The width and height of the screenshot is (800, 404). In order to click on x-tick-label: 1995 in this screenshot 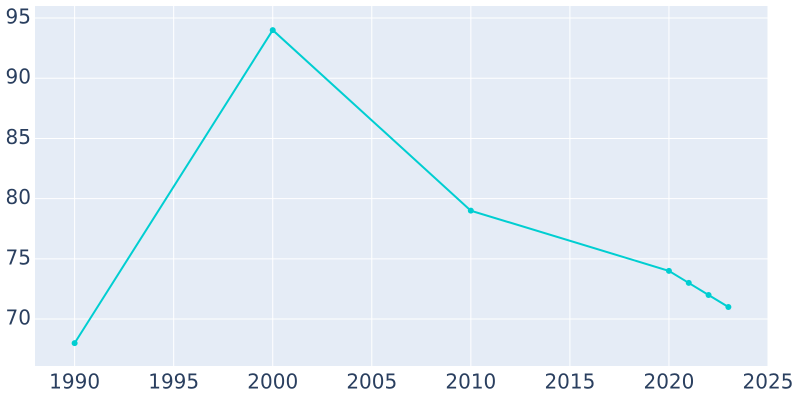, I will do `click(173, 382)`.